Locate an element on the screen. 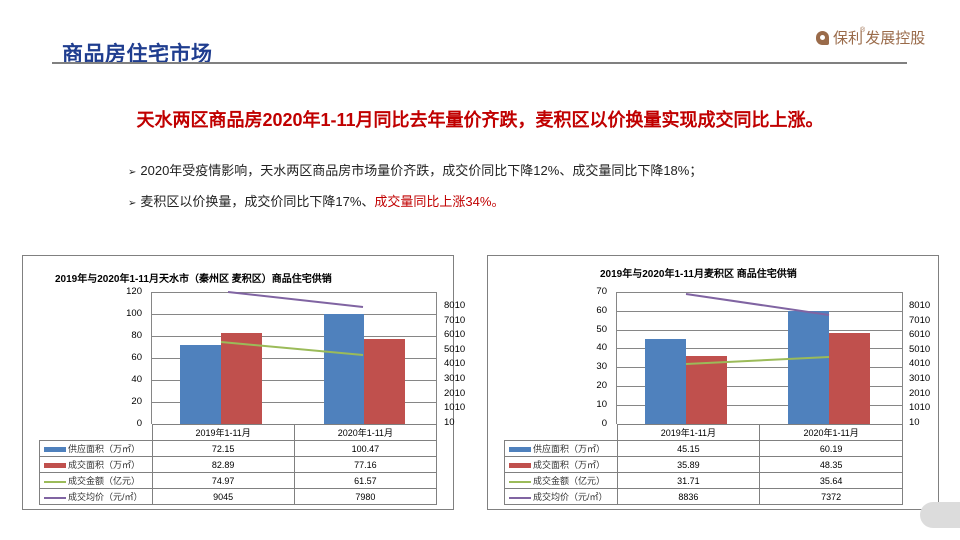 The height and width of the screenshot is (540, 960). table-row: 成交面积（万㎡） 35.89 48.35 is located at coordinates (703, 464).